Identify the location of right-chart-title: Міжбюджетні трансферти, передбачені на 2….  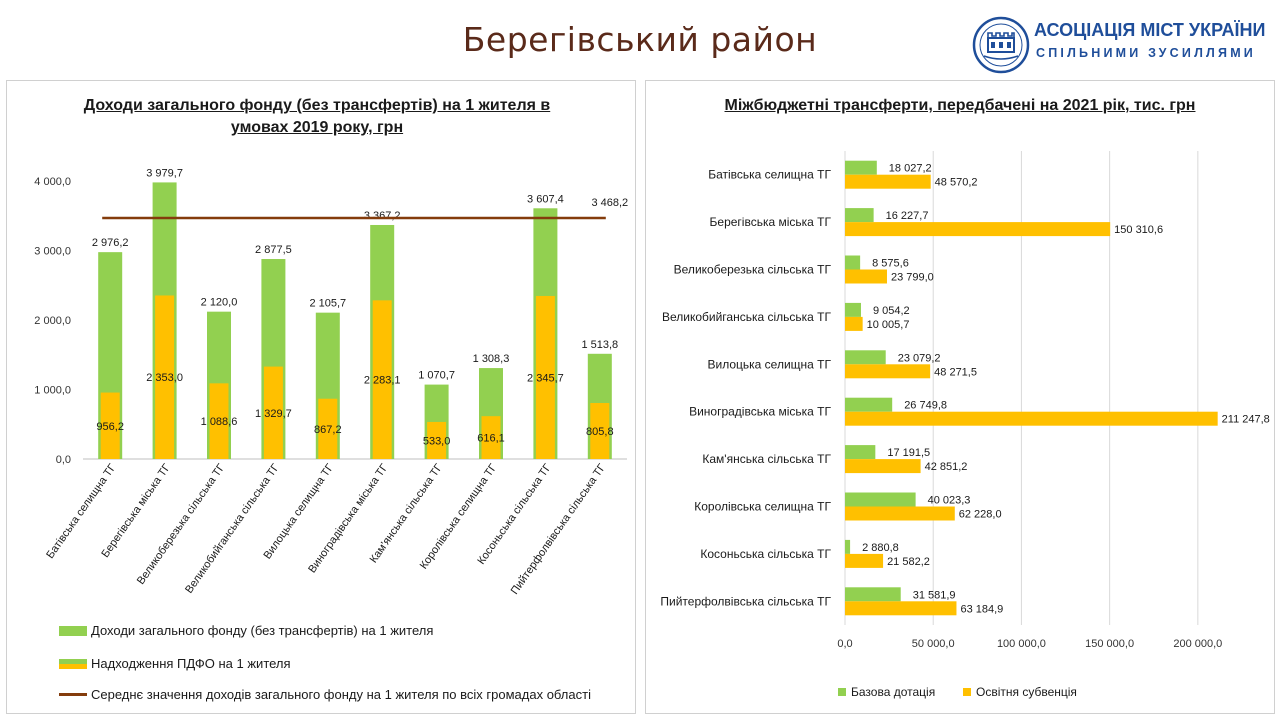
(960, 105).